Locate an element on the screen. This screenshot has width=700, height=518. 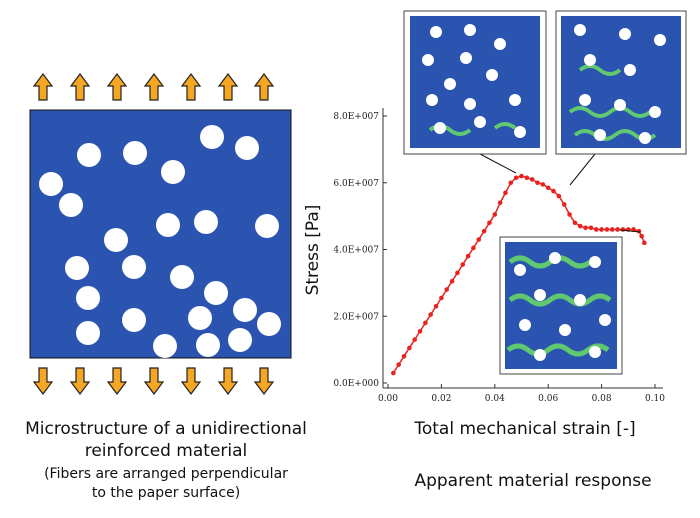
down-arrows is located at coordinates (153, 381).